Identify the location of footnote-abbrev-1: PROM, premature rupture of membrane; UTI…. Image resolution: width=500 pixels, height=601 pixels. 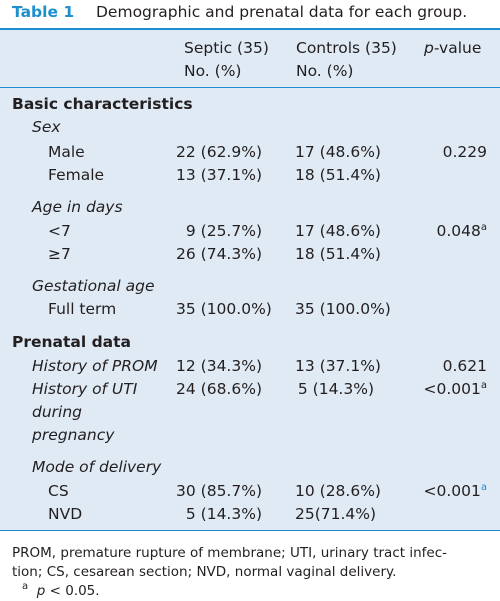
(229, 553).